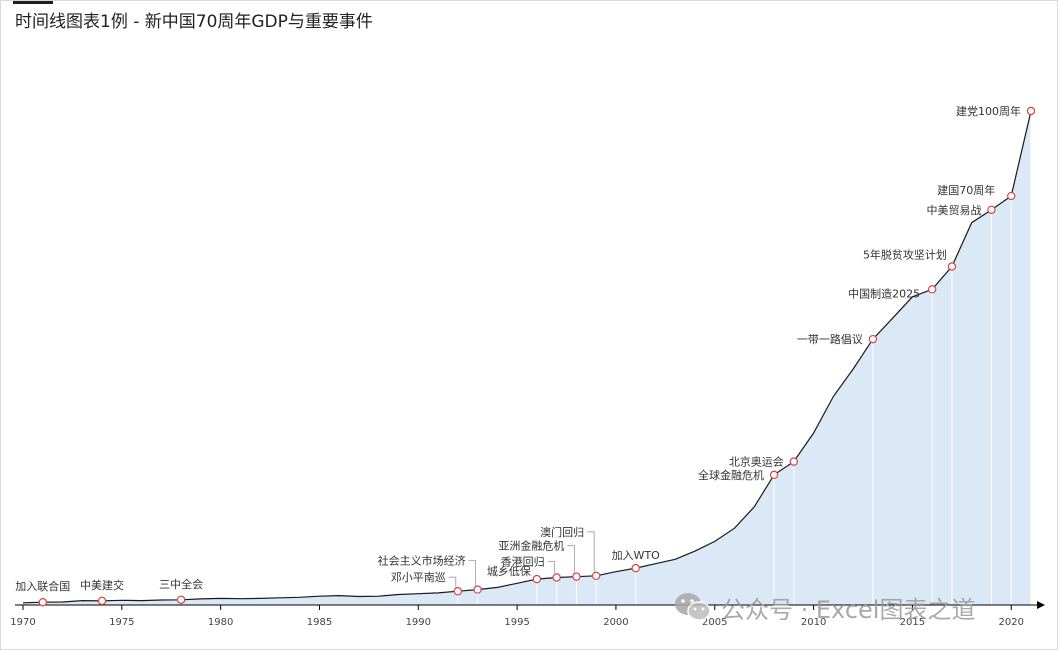 The width and height of the screenshot is (1058, 650). Describe the element at coordinates (756, 462) in the screenshot. I see `event-label: 北京奥运会` at that location.